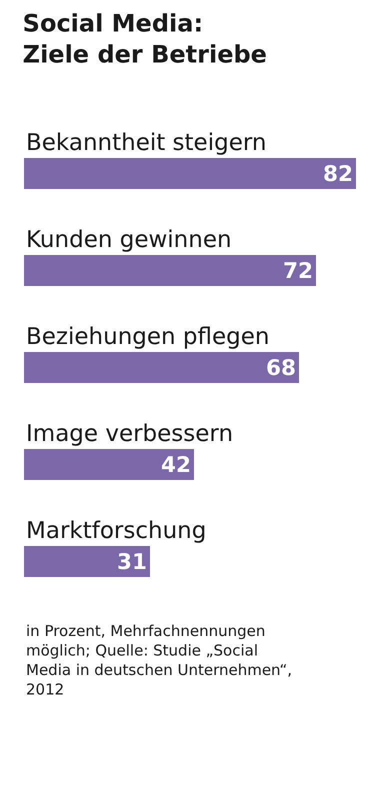 Image resolution: width=378 pixels, height=785 pixels. What do you see at coordinates (116, 531) in the screenshot?
I see `y-tick-label: Marktforschung` at bounding box center [116, 531].